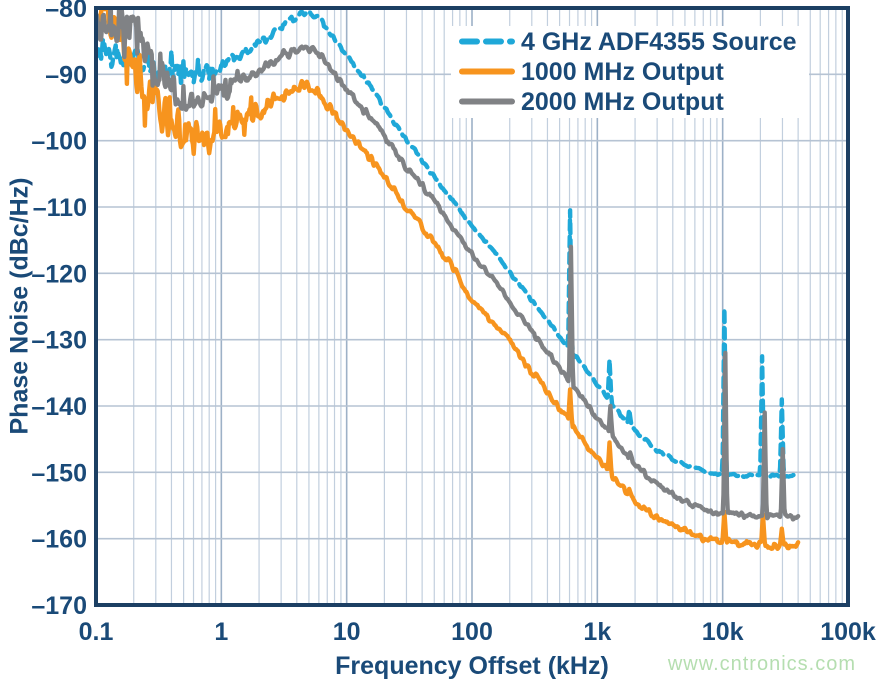 This screenshot has height=691, width=876. What do you see at coordinates (60, 208) in the screenshot?
I see `y-tick-label: –110` at bounding box center [60, 208].